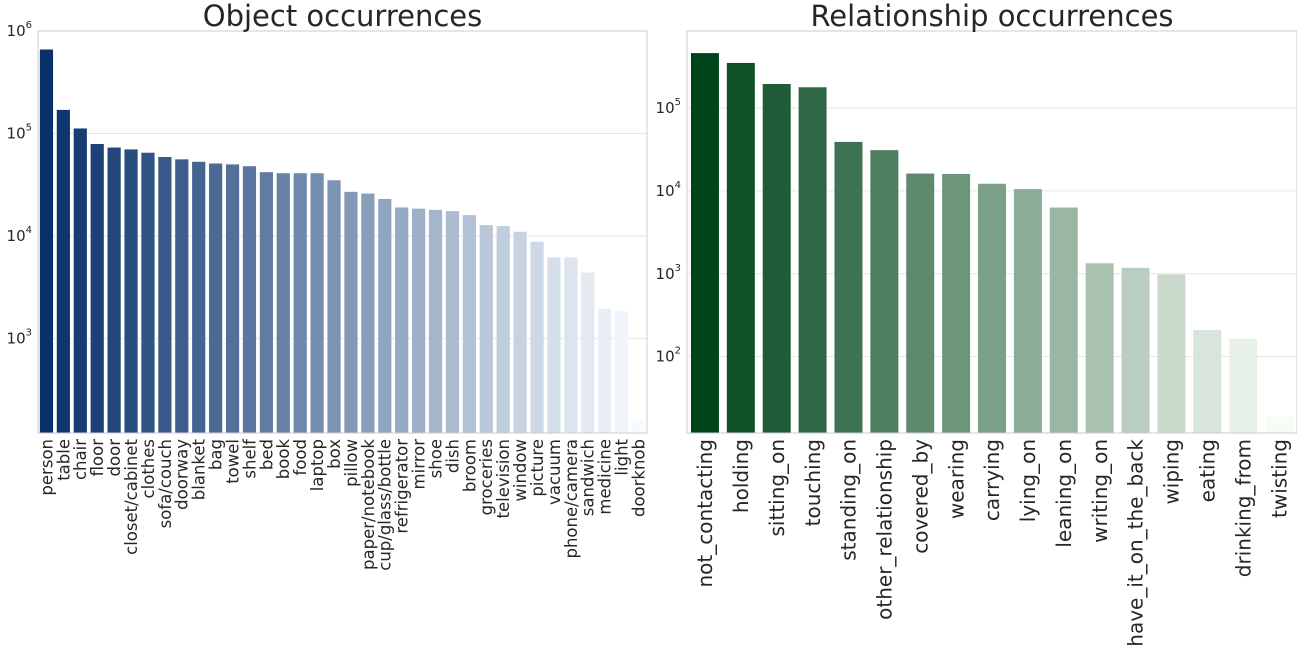 The image size is (1297, 661). Describe the element at coordinates (435, 458) in the screenshot. I see `x-tick-label: shoe` at that location.